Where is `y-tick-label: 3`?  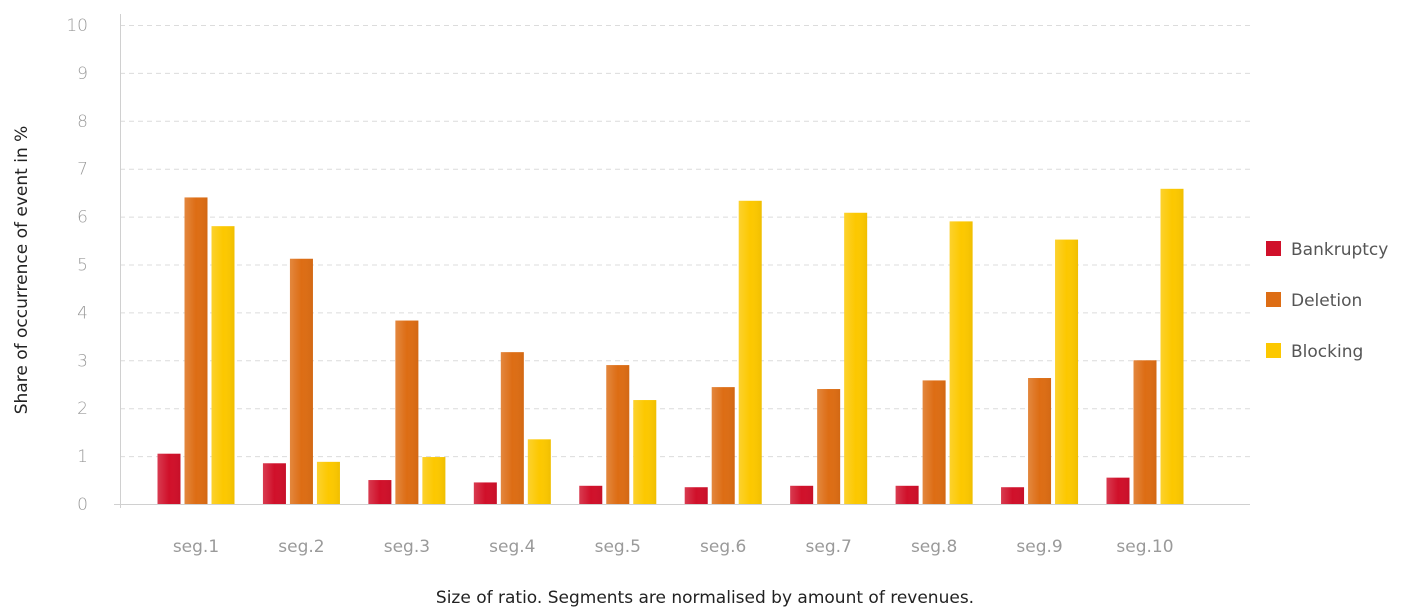
y-tick-label: 3 is located at coordinates (82, 361).